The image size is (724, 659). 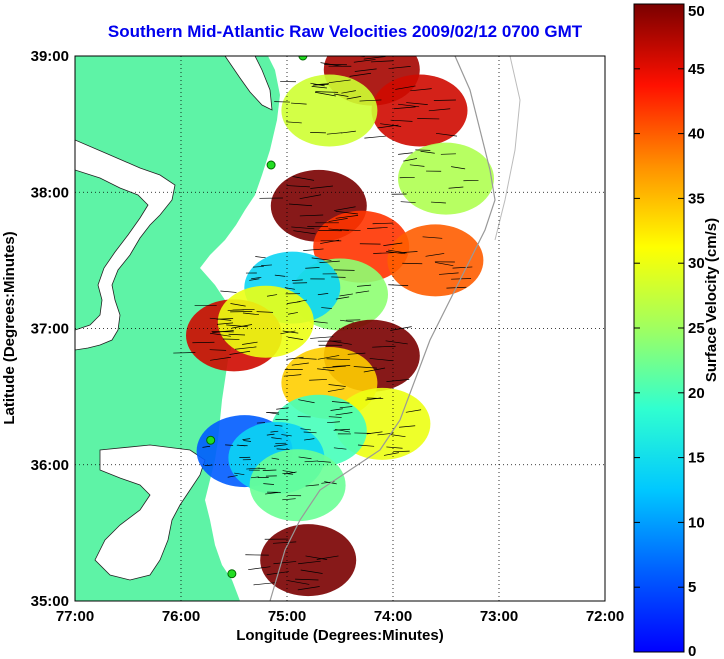 I want to click on longitude-tick-label: 73:00, so click(x=499, y=616).